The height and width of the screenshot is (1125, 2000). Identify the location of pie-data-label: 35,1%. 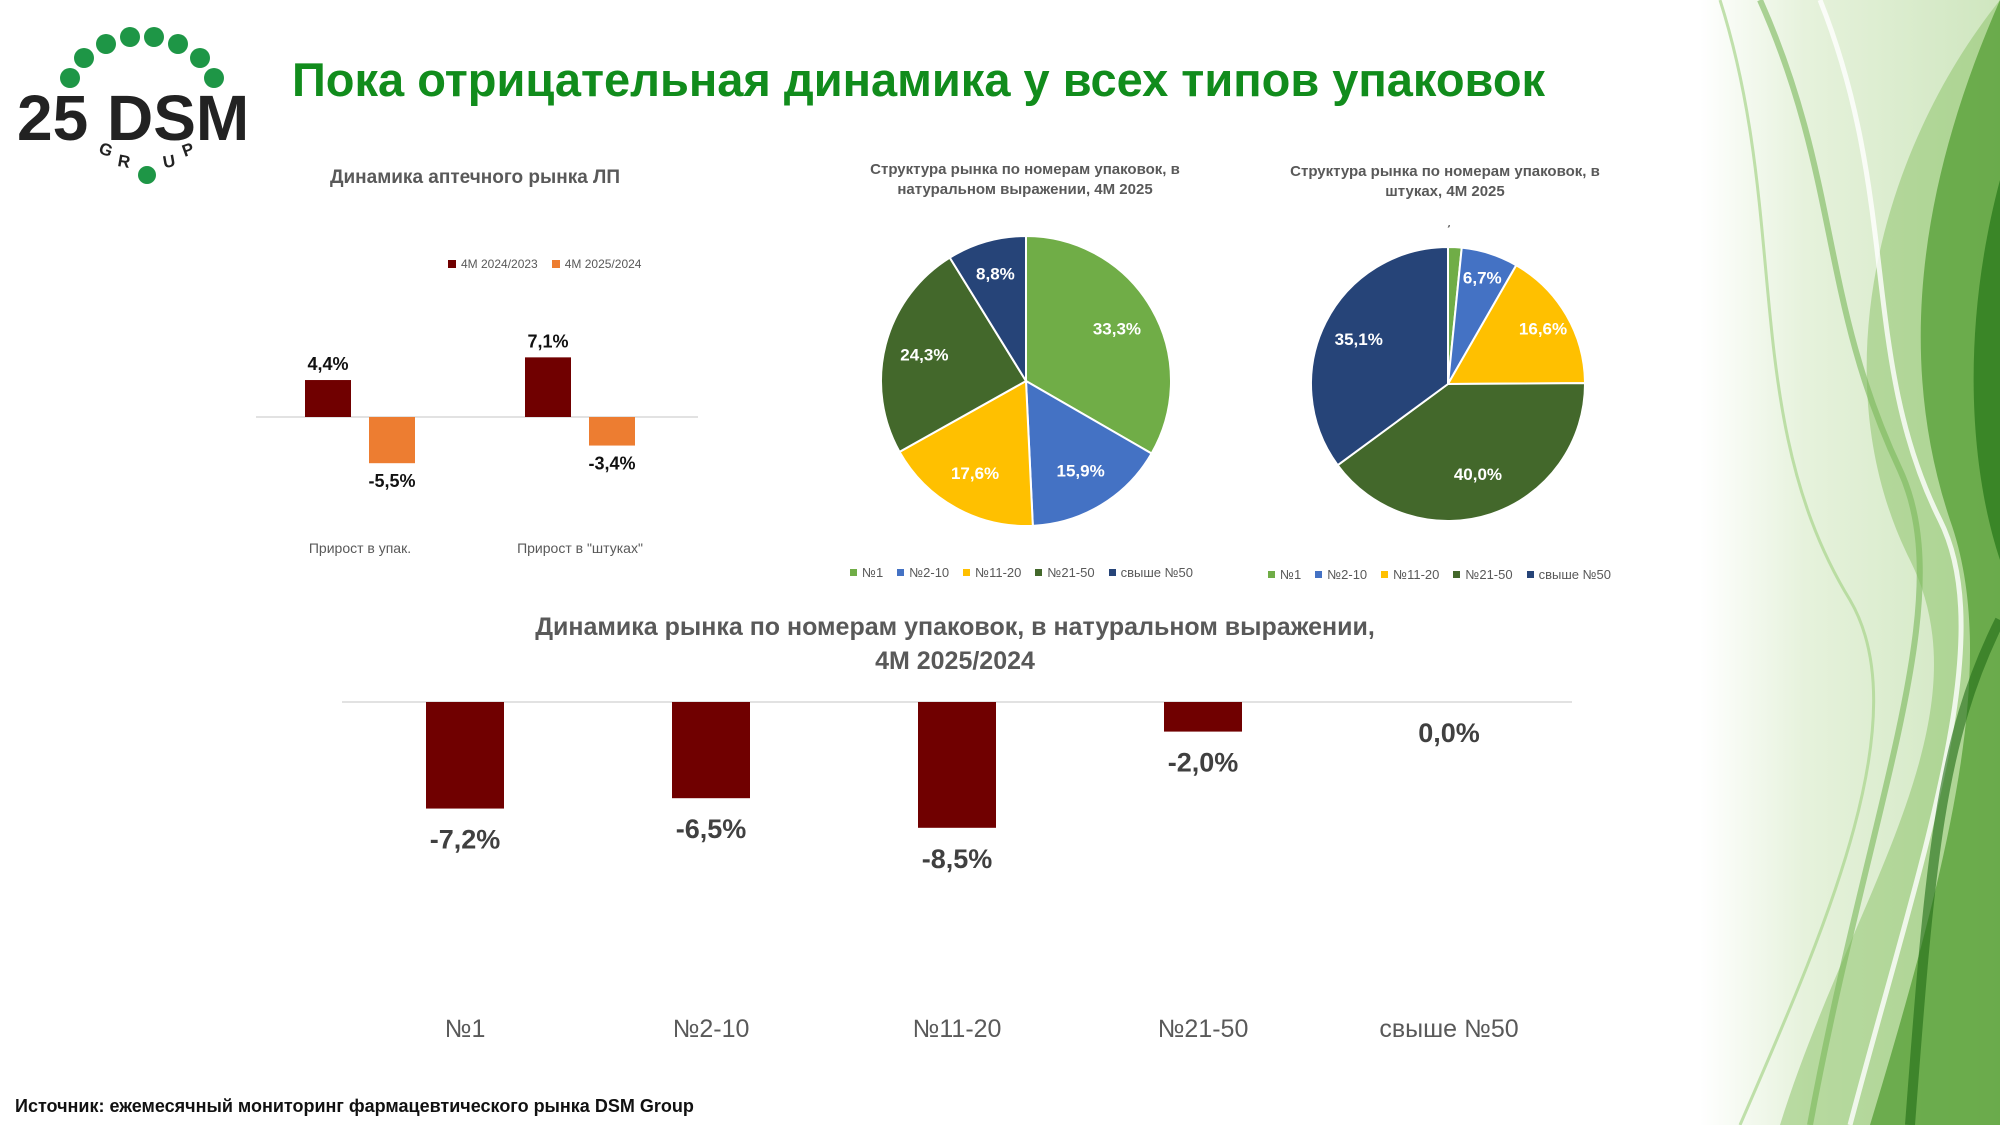
(1359, 339).